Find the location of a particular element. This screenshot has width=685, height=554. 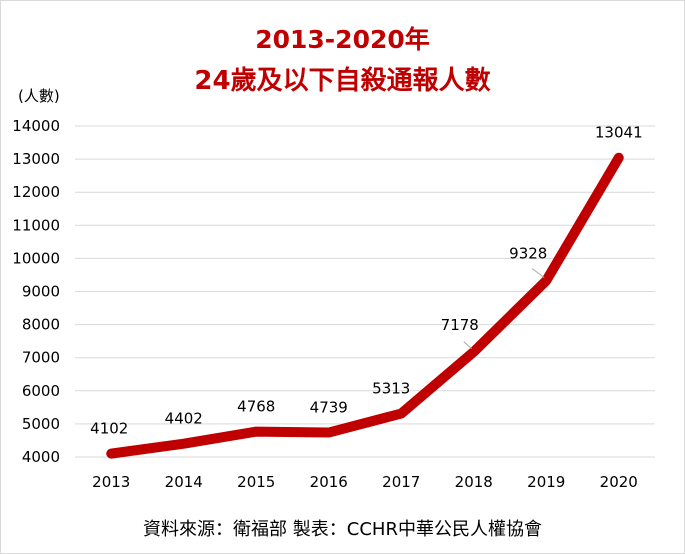

y-tick-label: 12000 is located at coordinates (36, 192).